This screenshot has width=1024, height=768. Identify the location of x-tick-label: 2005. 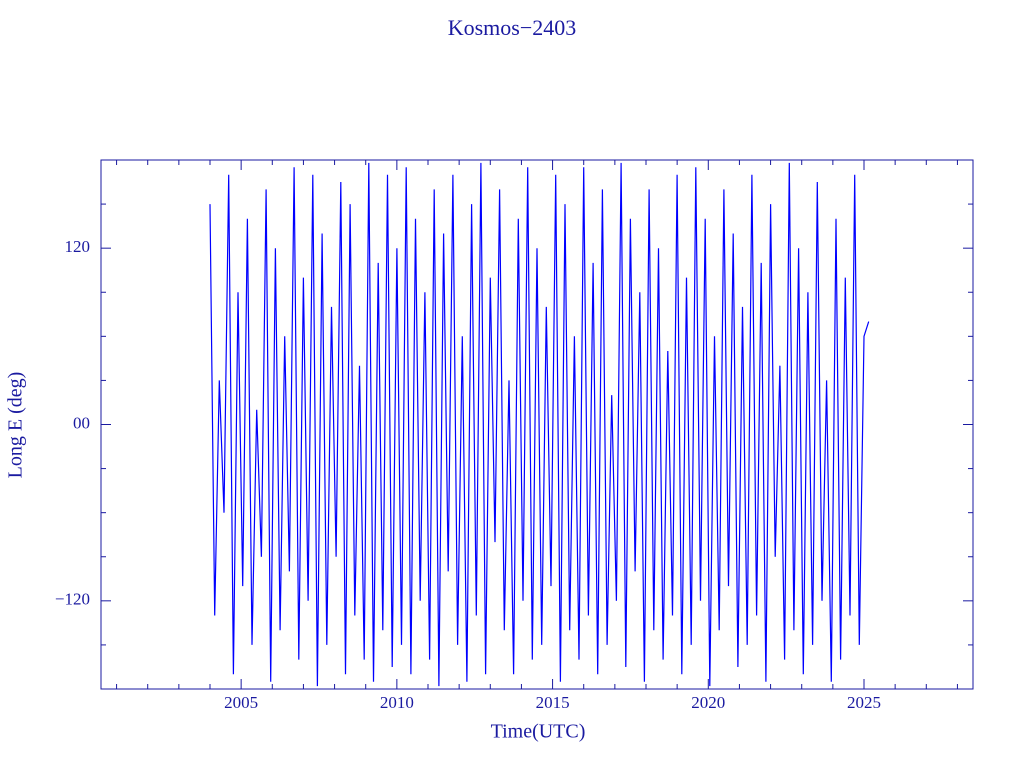
(241, 702).